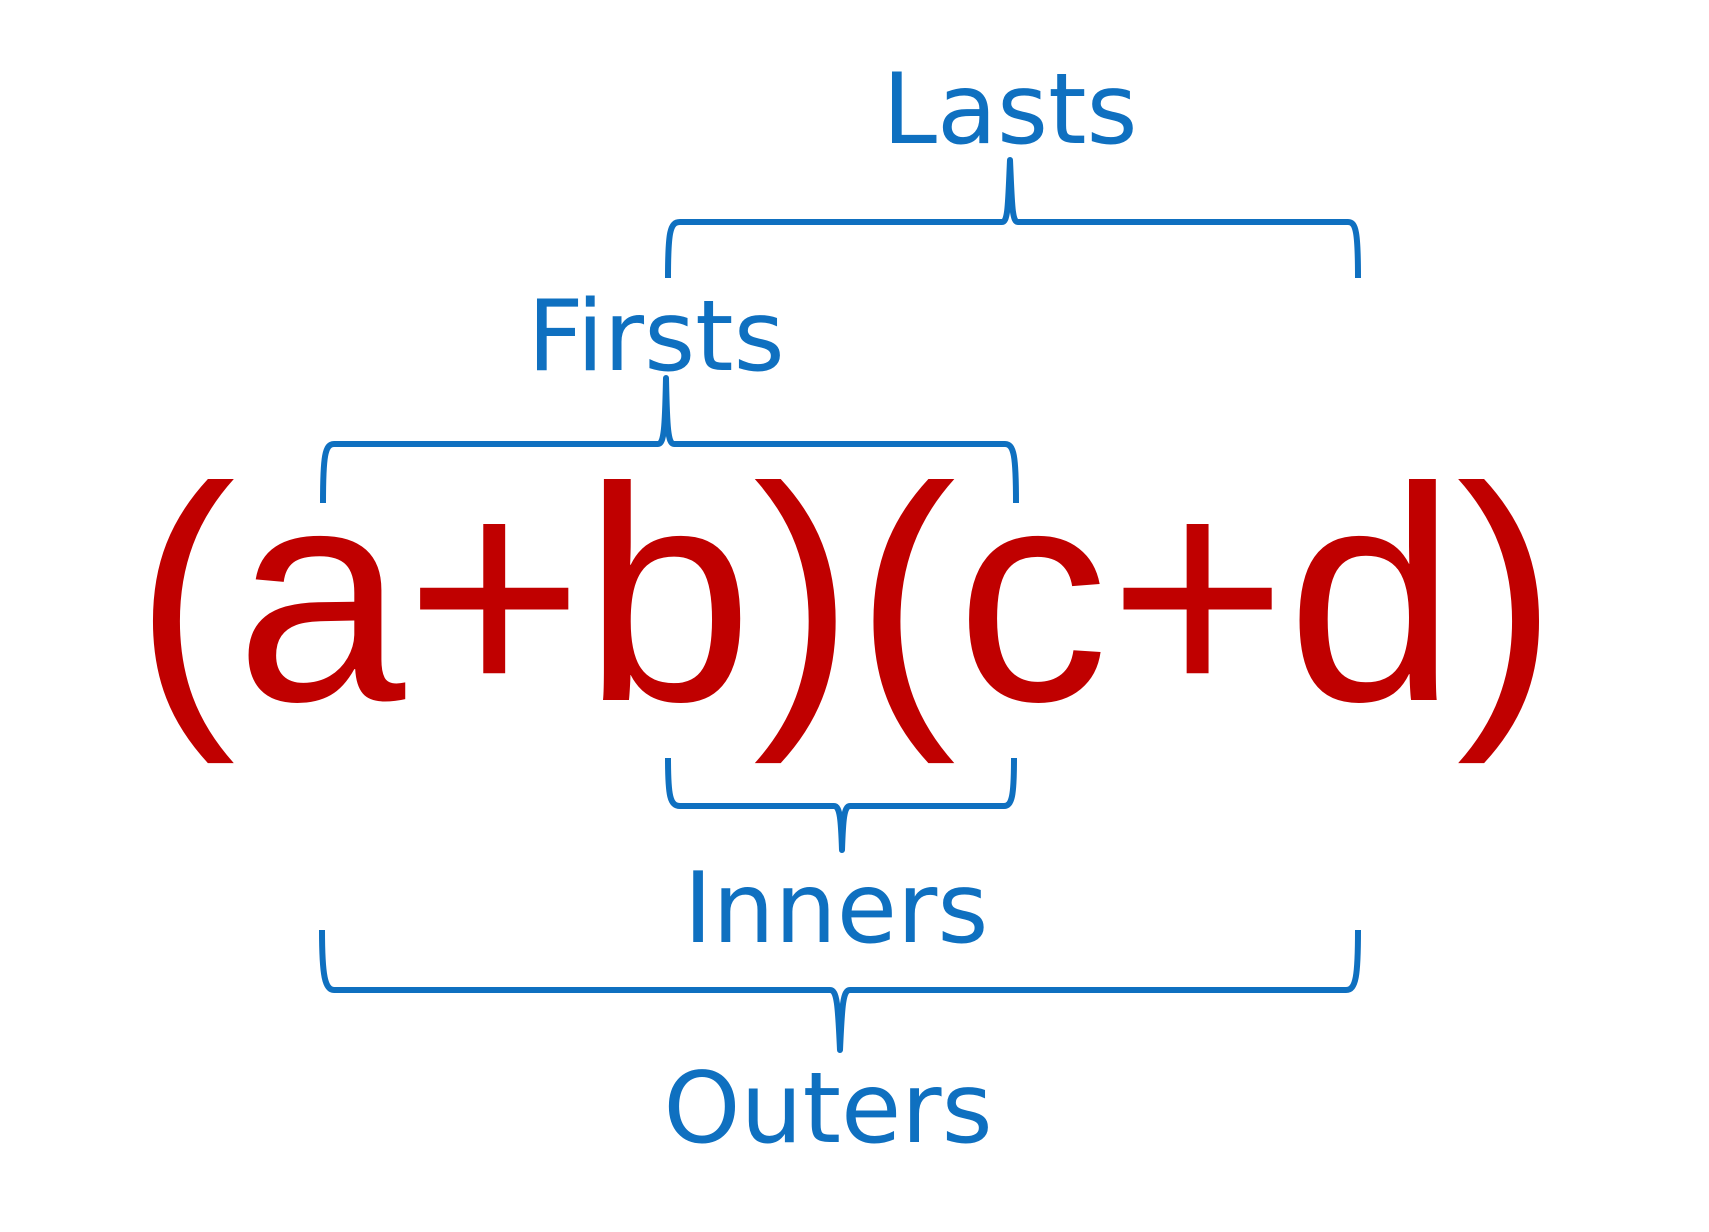 The image size is (1709, 1232). What do you see at coordinates (1009, 110) in the screenshot?
I see `lasts-label: Lasts` at bounding box center [1009, 110].